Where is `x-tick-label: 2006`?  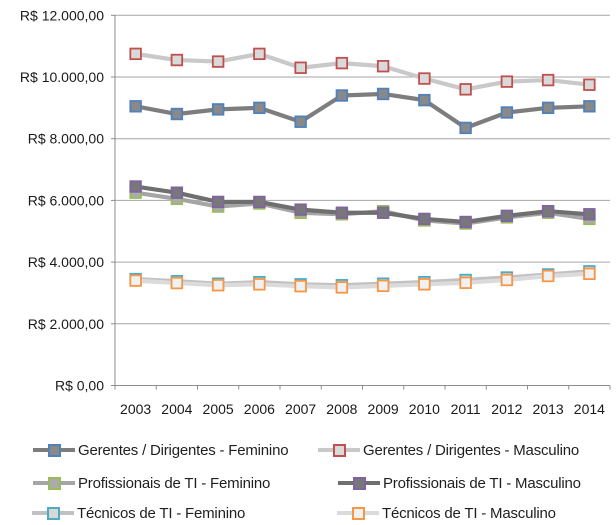
x-tick-label: 2006 is located at coordinates (259, 409).